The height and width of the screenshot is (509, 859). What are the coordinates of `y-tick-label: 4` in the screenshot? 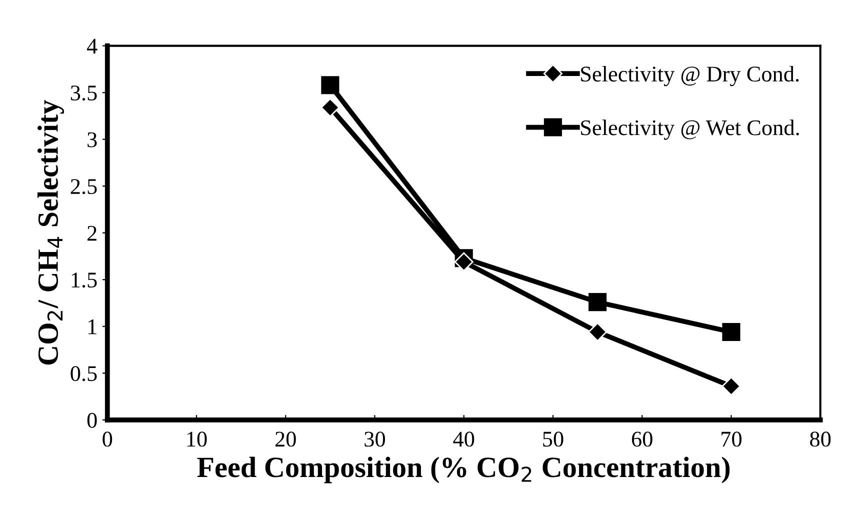 It's located at (92, 46).